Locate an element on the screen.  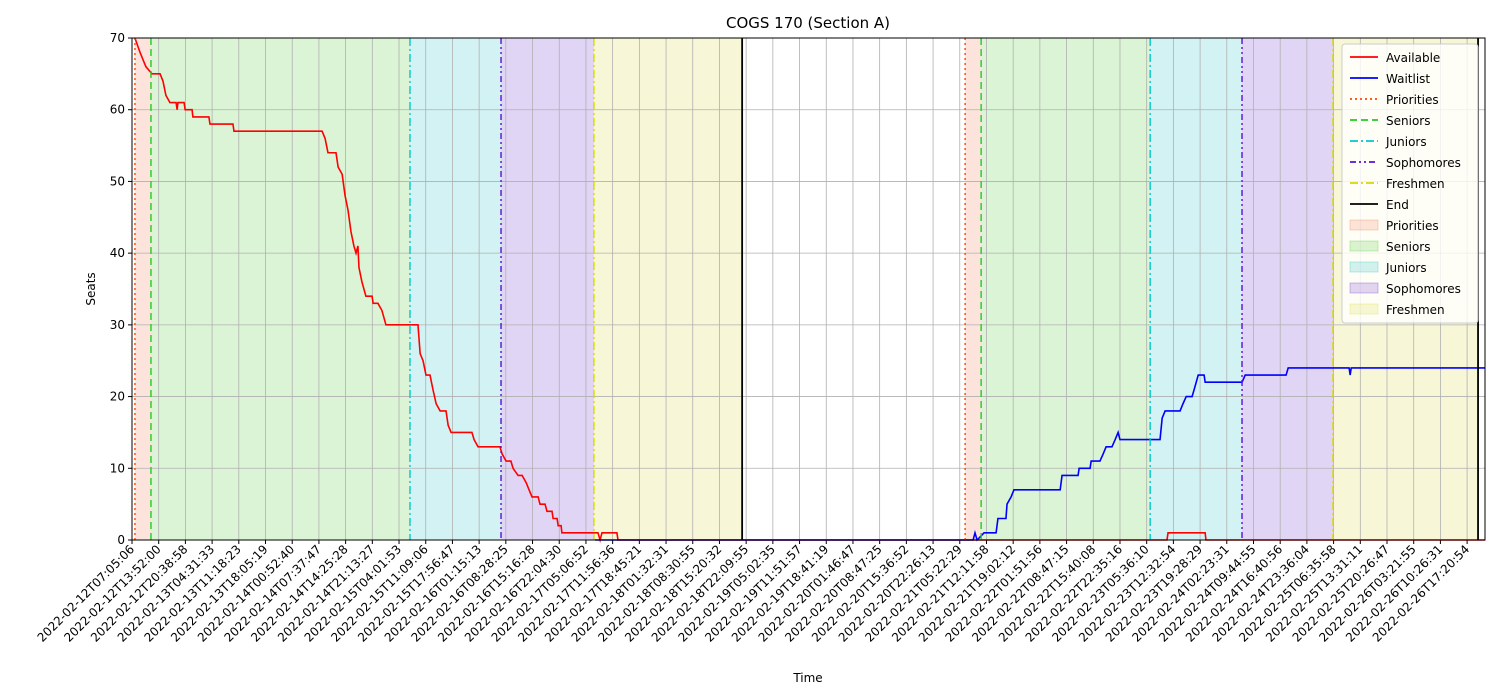
y-tick-label: 30 is located at coordinates (117, 325).